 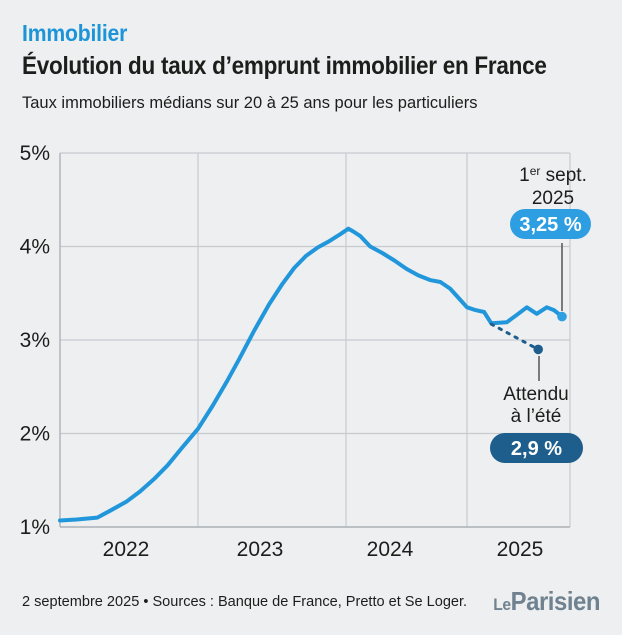 I want to click on le-parisien-logo: LeParisien, so click(x=546, y=601).